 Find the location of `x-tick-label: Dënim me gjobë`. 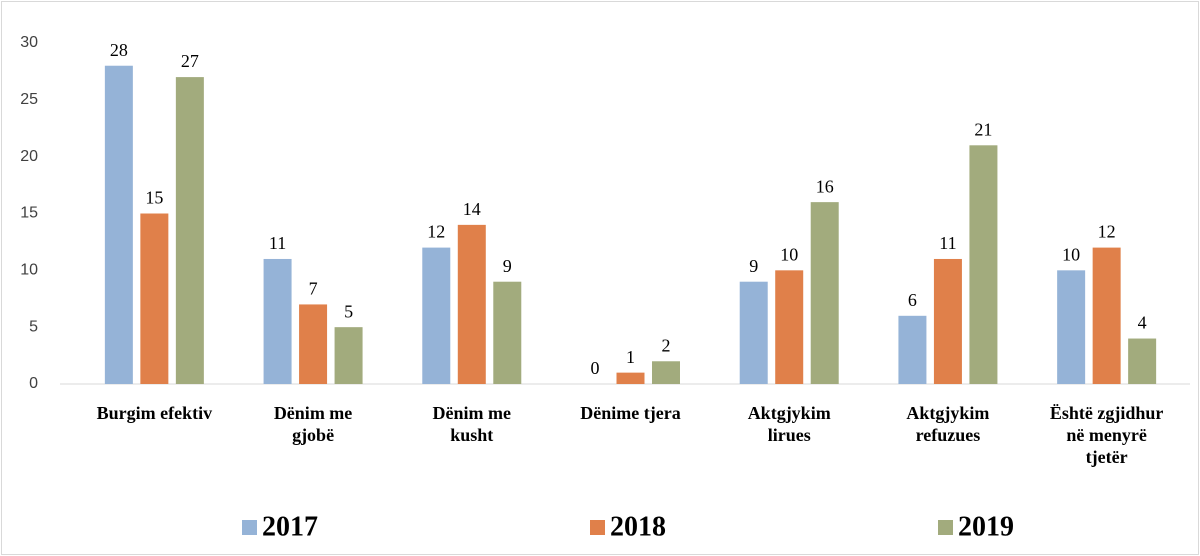

x-tick-label: Dënim me gjobë is located at coordinates (313, 424).